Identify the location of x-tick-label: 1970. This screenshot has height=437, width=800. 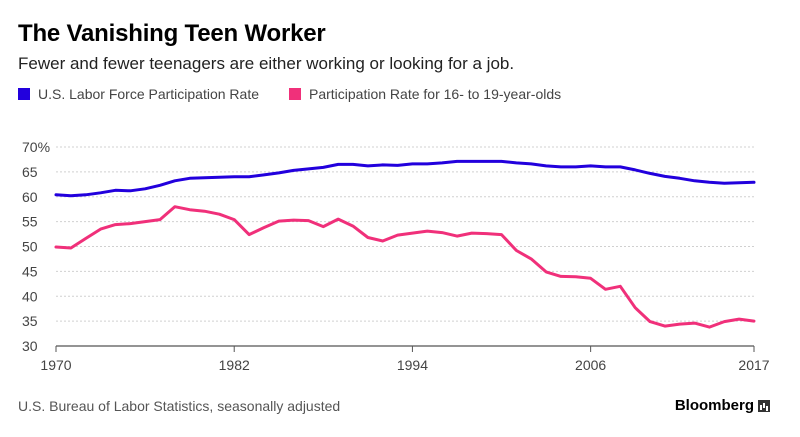
(55, 365).